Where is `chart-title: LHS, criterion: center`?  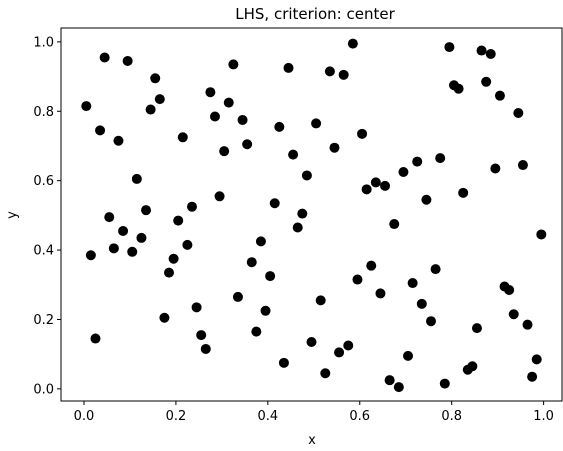
chart-title: LHS, criterion: center is located at coordinates (315, 14).